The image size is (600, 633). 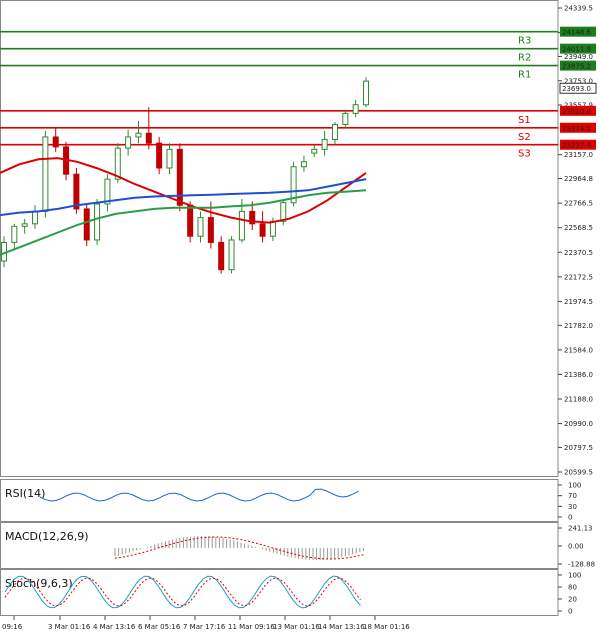 What do you see at coordinates (578, 204) in the screenshot?
I see `price-tick-label: 22766.5` at bounding box center [578, 204].